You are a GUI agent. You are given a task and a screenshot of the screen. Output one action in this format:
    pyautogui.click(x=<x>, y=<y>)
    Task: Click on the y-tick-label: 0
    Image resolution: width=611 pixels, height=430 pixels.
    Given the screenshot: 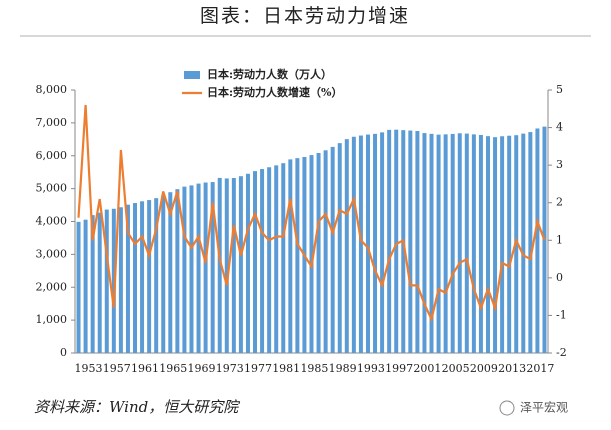 What is the action you would take?
    pyautogui.click(x=63, y=352)
    